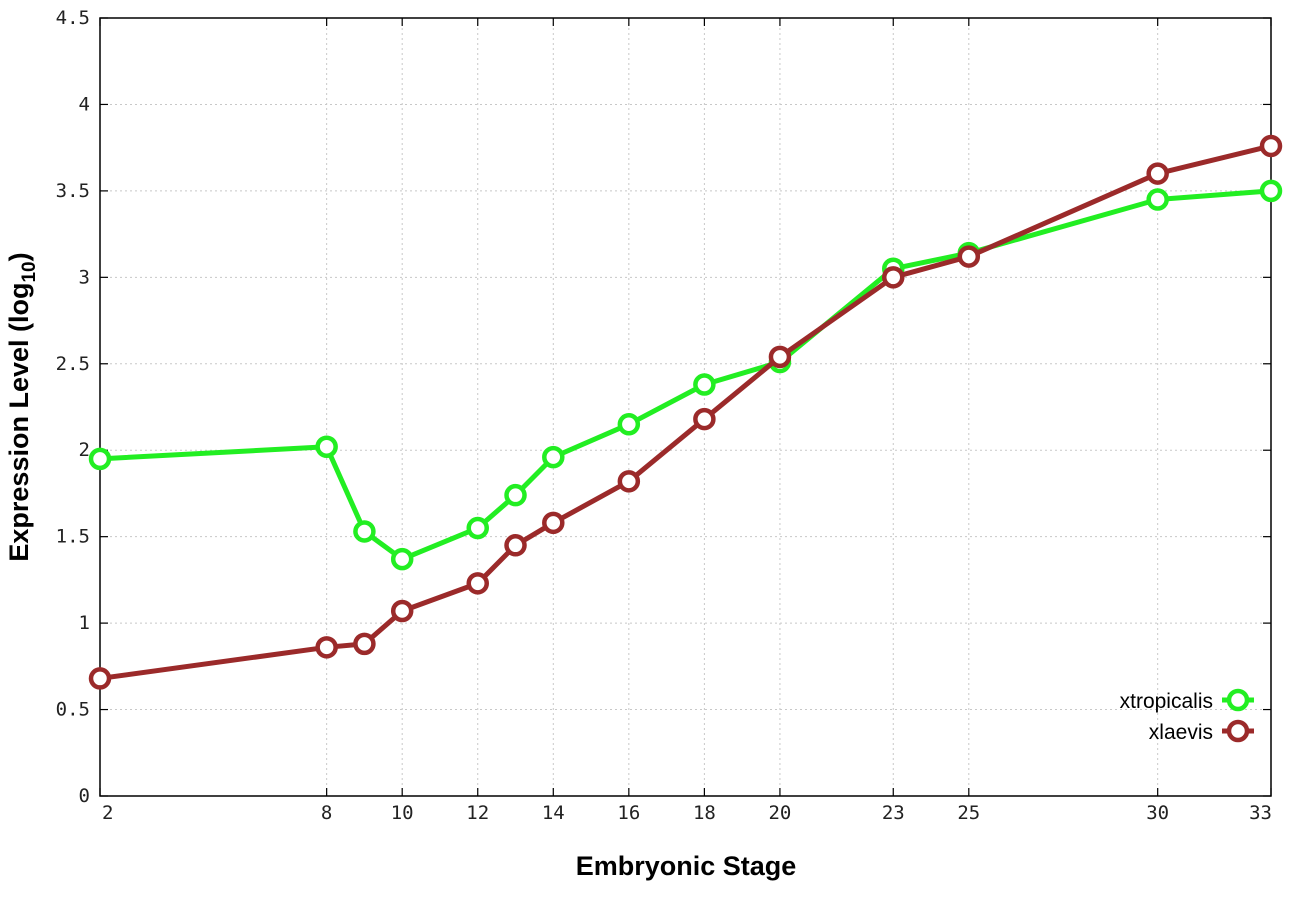  What do you see at coordinates (73, 18) in the screenshot?
I see `y-tick-label: 4.5` at bounding box center [73, 18].